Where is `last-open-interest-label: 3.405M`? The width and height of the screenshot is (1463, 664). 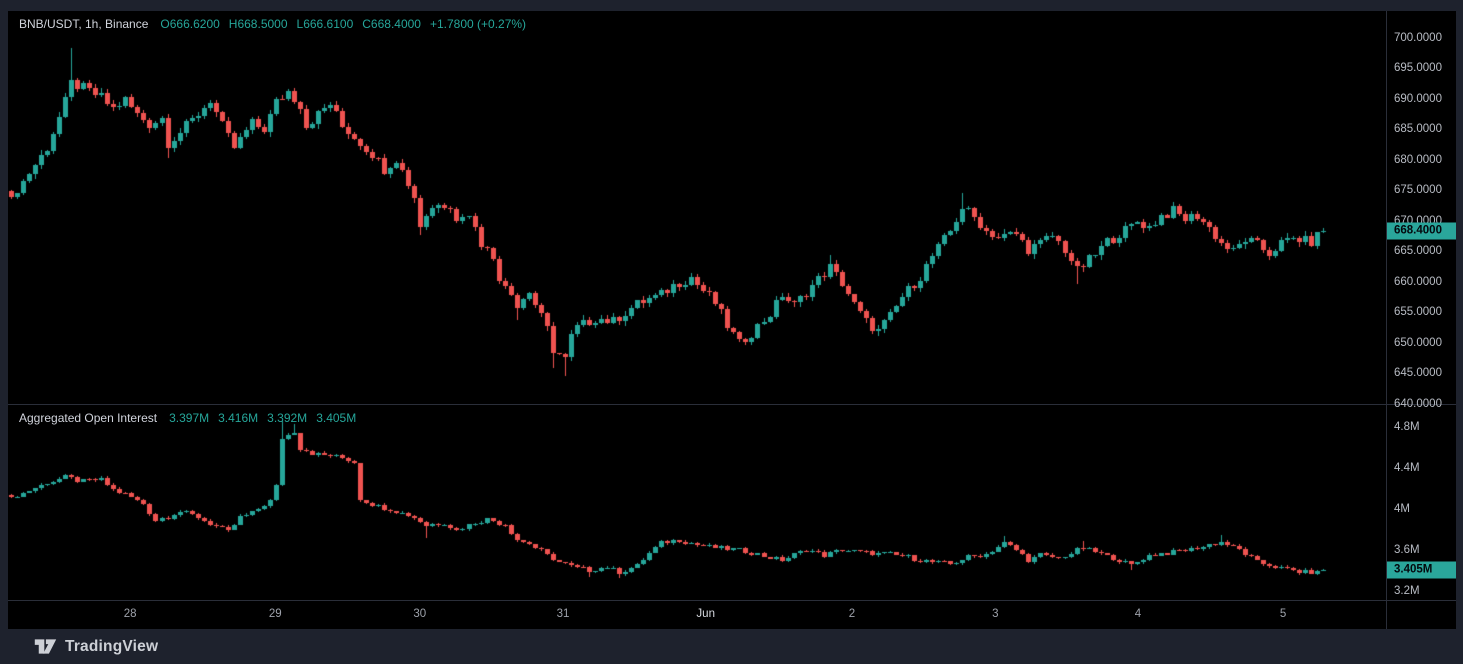
last-open-interest-label: 3.405M is located at coordinates (1421, 570).